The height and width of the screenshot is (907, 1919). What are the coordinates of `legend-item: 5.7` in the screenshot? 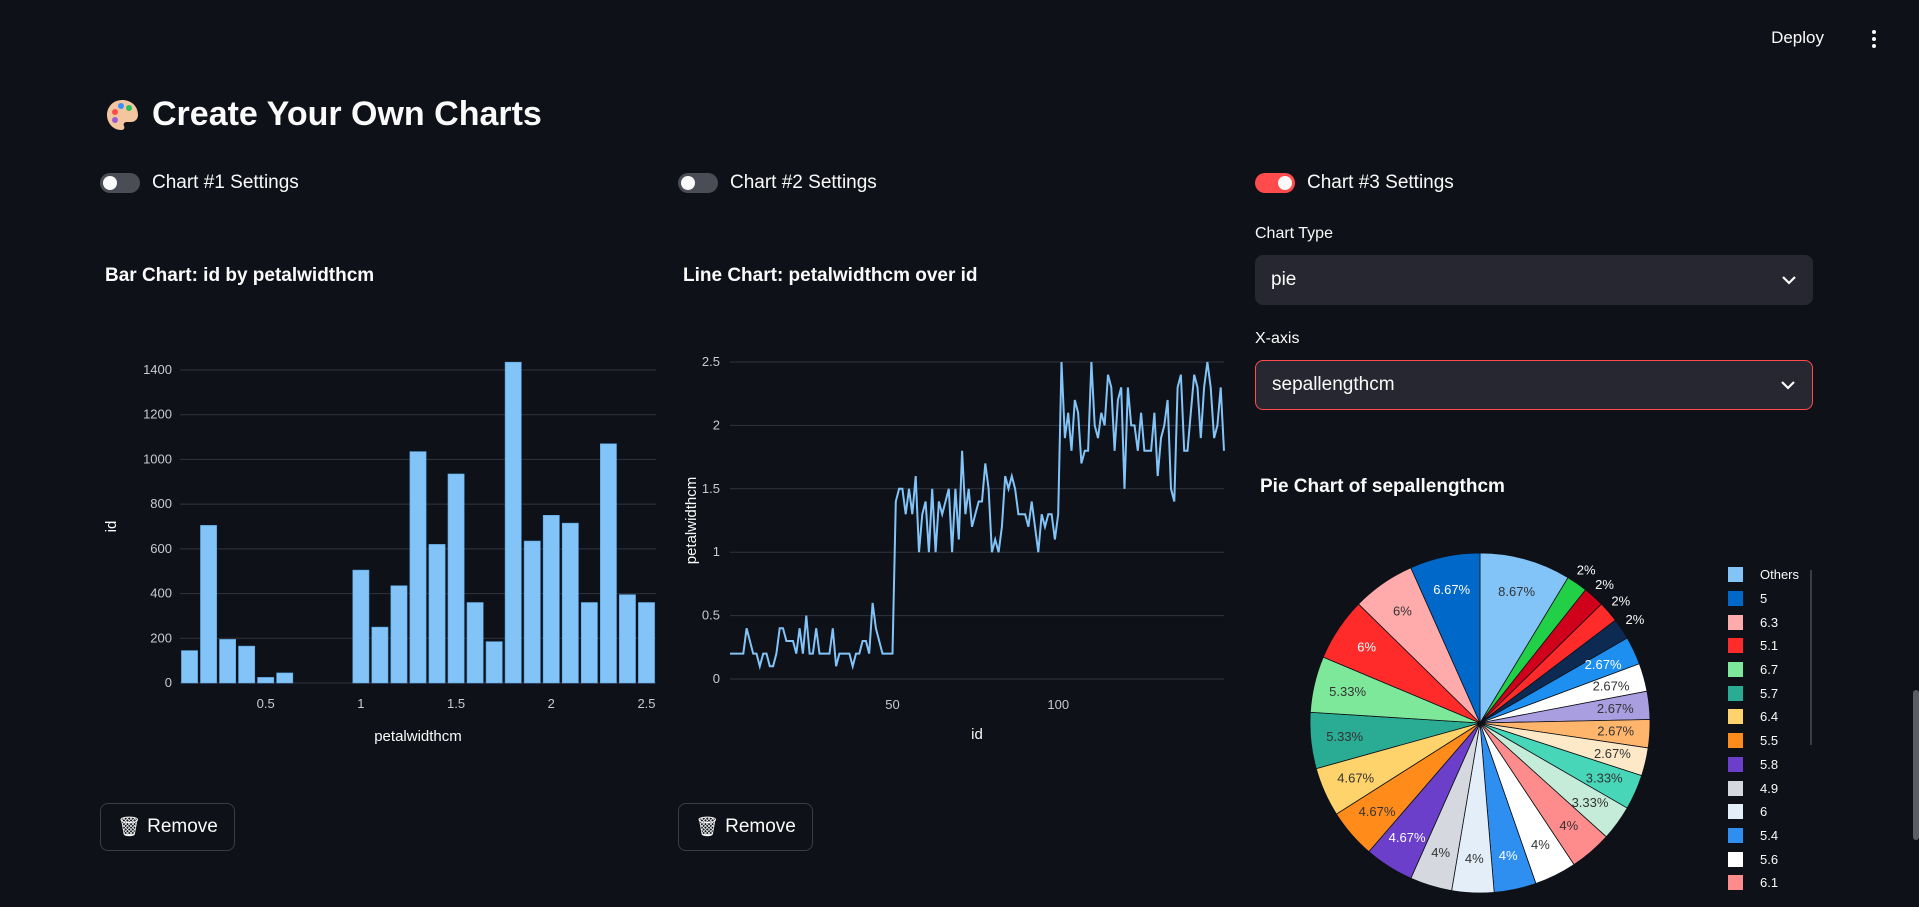 It's located at (1768, 693).